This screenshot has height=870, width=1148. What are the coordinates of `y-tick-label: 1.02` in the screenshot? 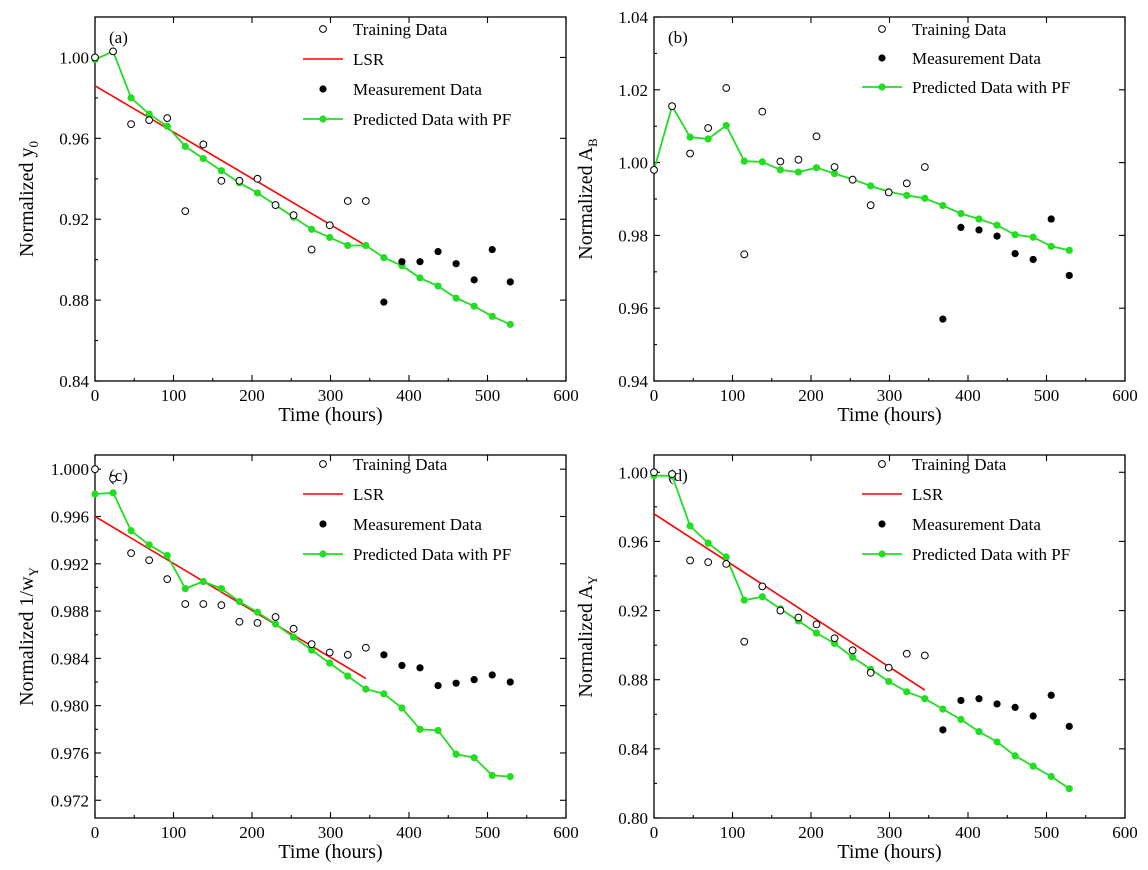 It's located at (633, 90).